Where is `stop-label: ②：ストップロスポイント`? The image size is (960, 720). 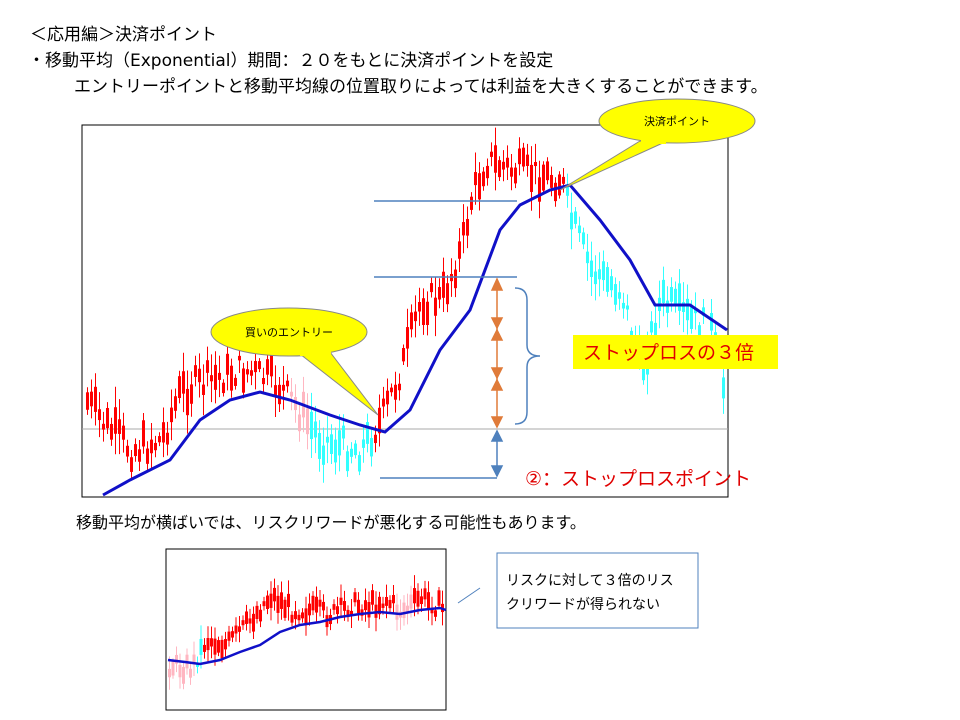
stop-label: ②：ストップロスポイント is located at coordinates (638, 479).